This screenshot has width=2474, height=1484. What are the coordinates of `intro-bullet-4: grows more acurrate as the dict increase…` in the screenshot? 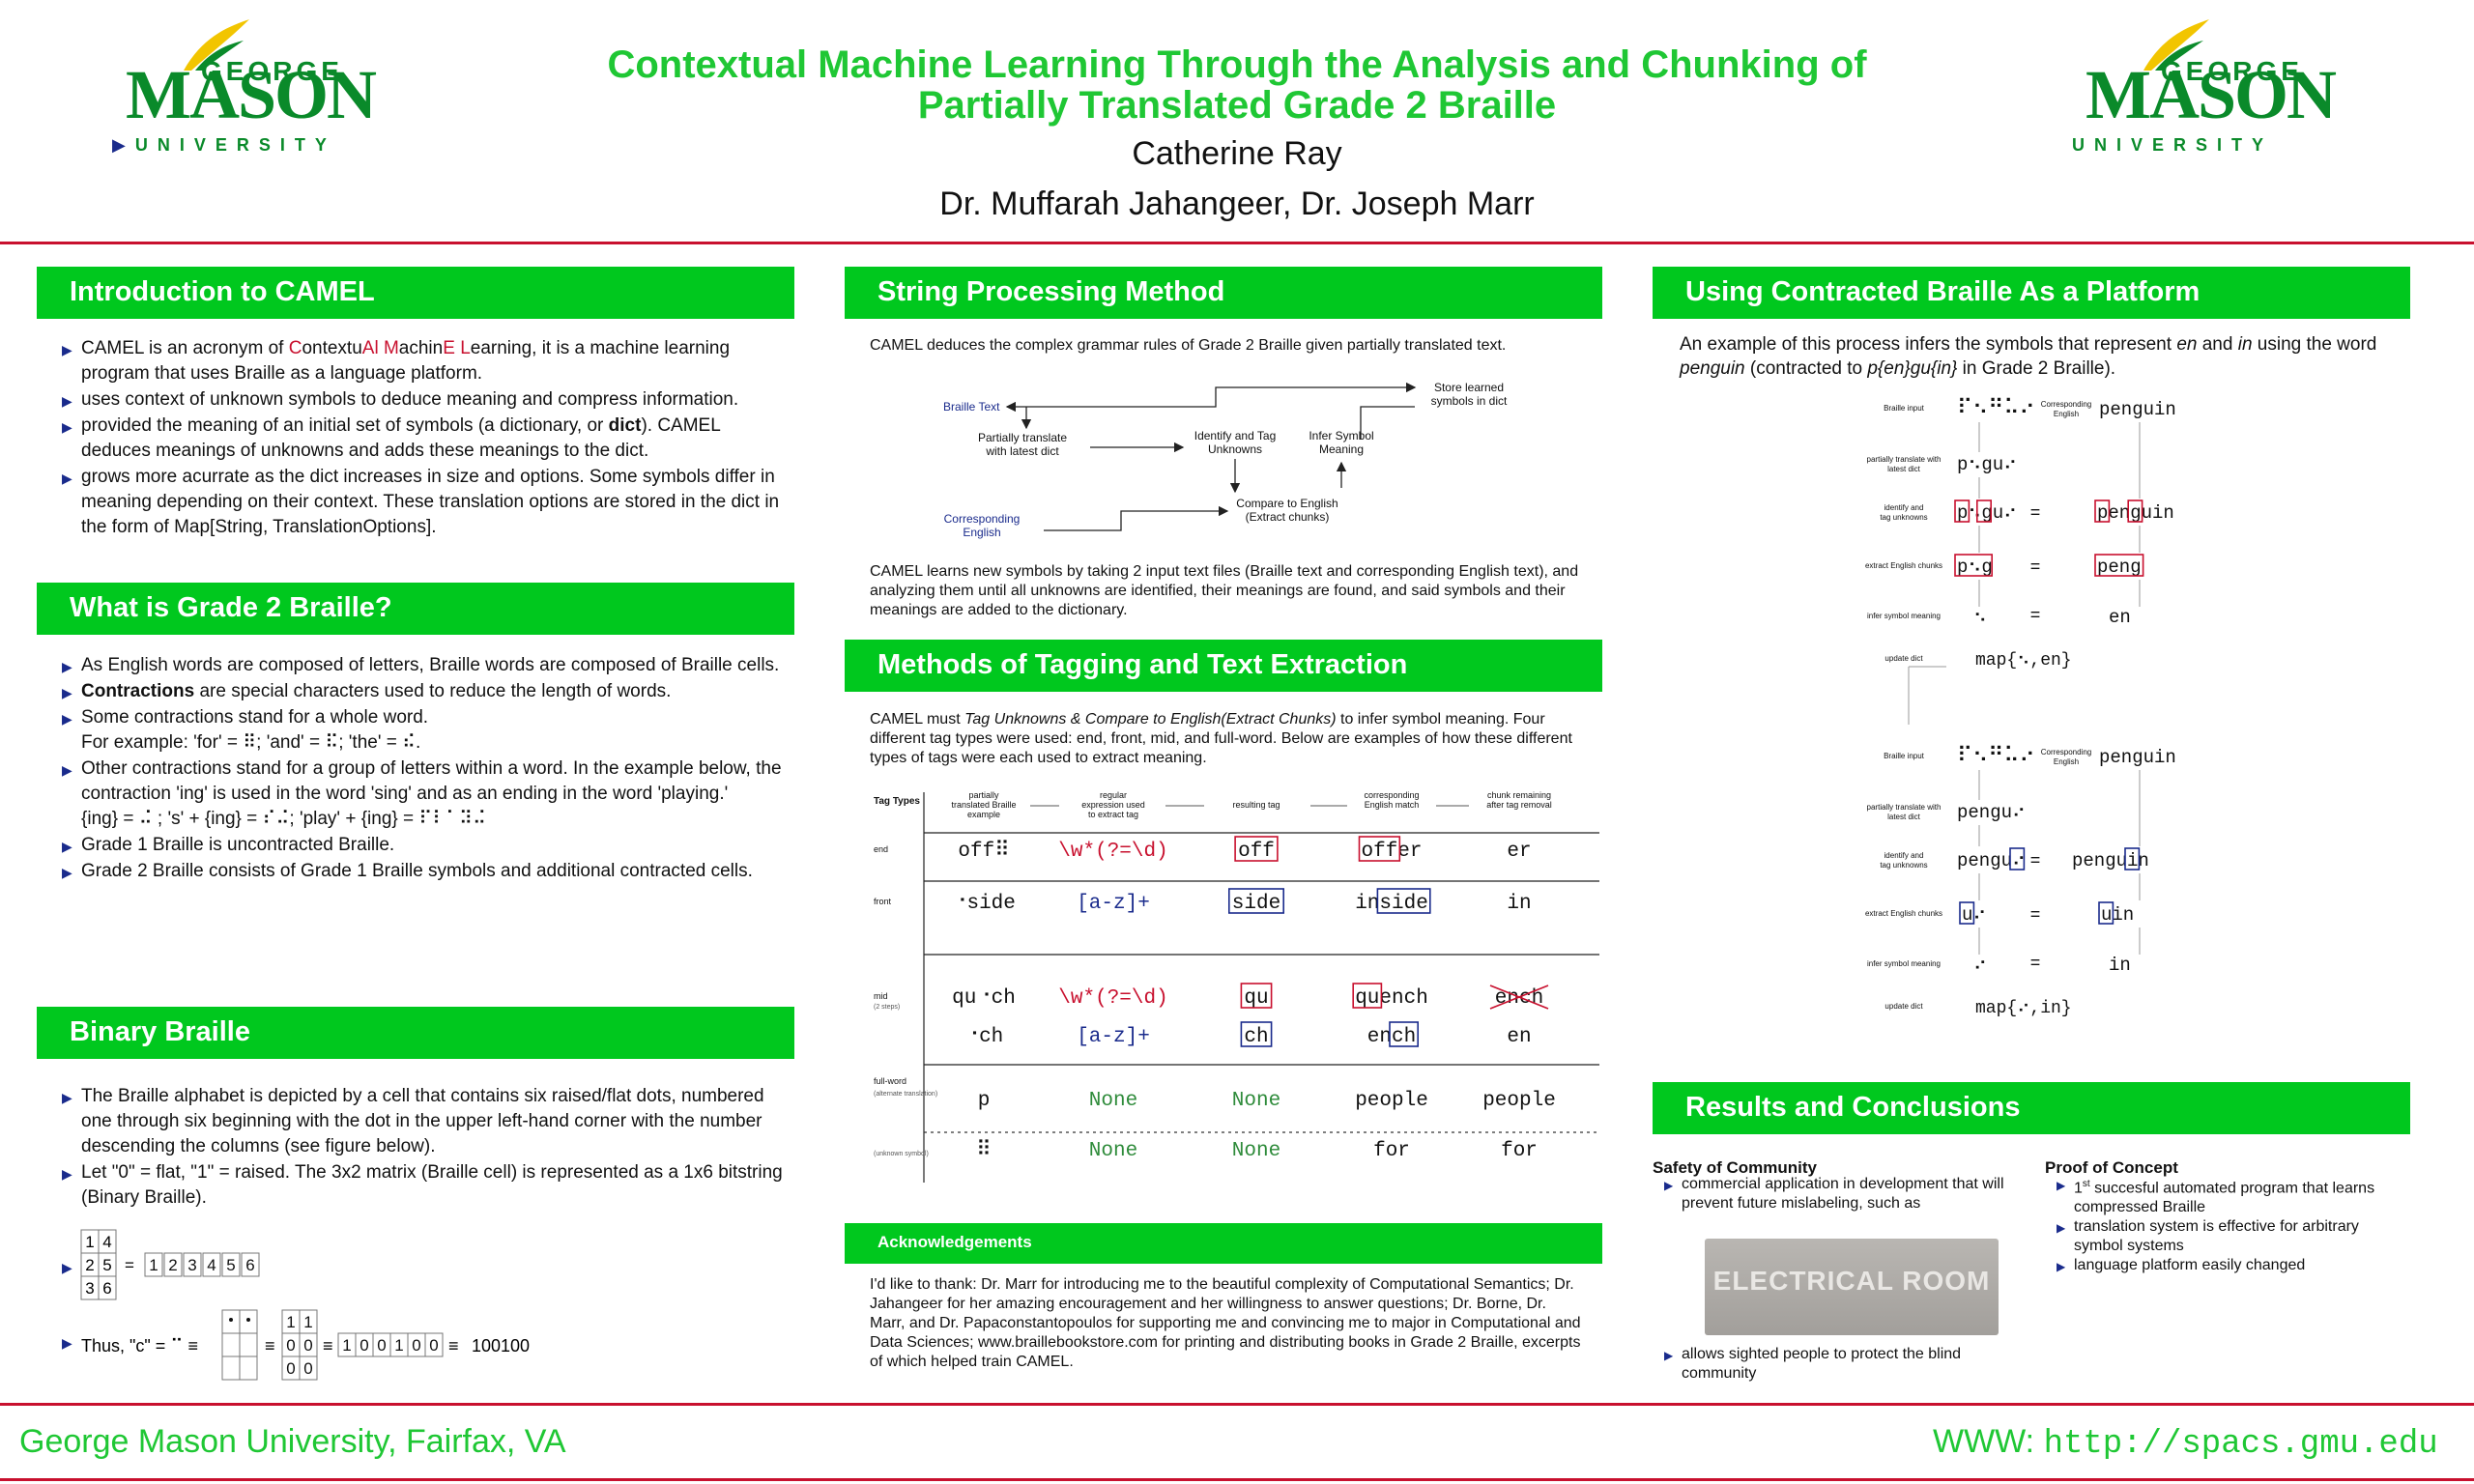 It's located at (416, 503).